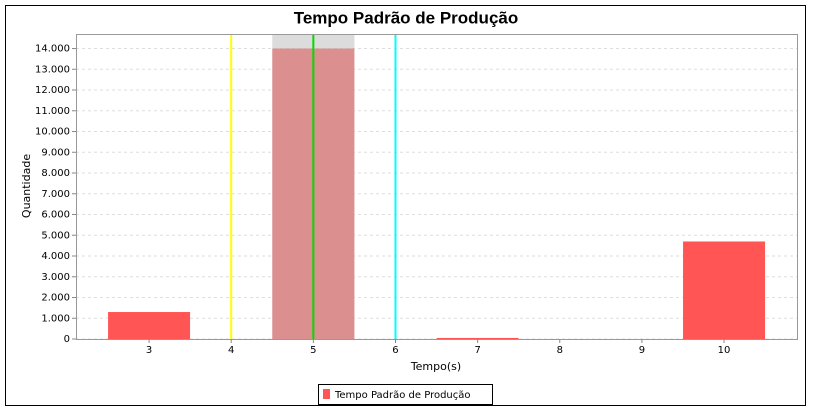  Describe the element at coordinates (642, 350) in the screenshot. I see `x-tick-label: 9` at that location.